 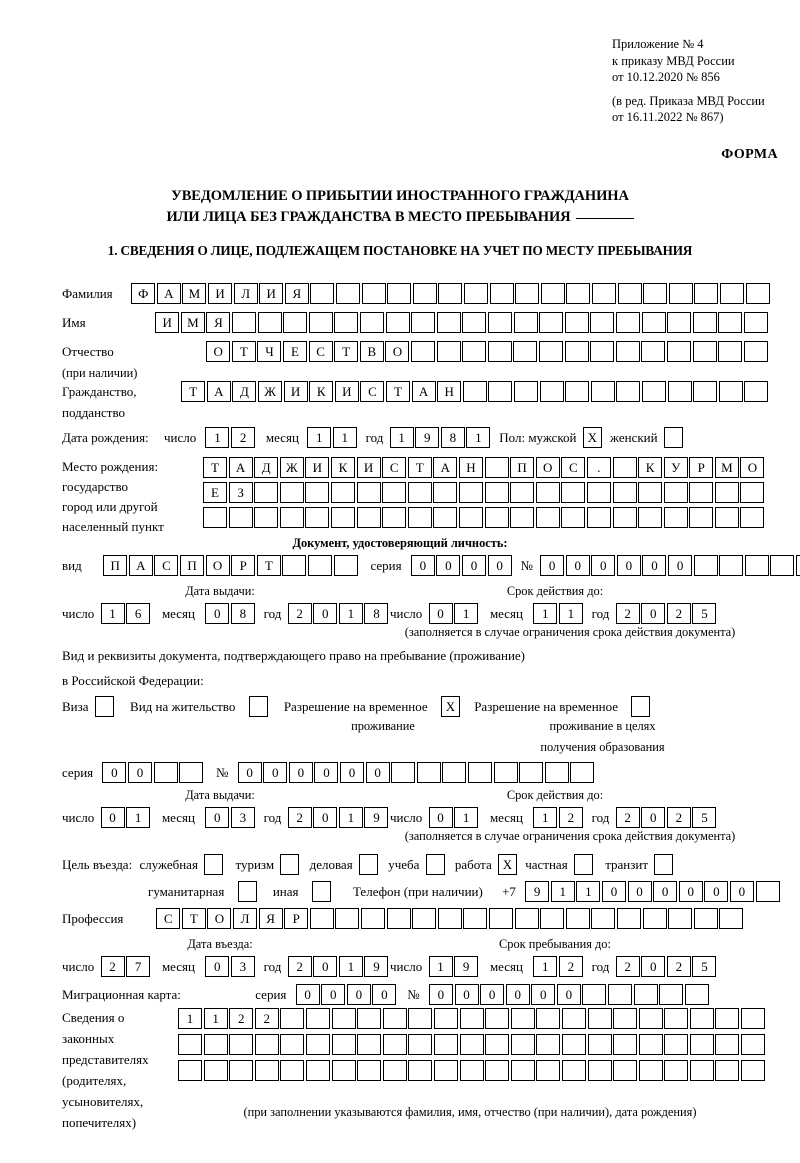 What do you see at coordinates (270, 391) in the screenshot?
I see `char-box: Ж` at bounding box center [270, 391].